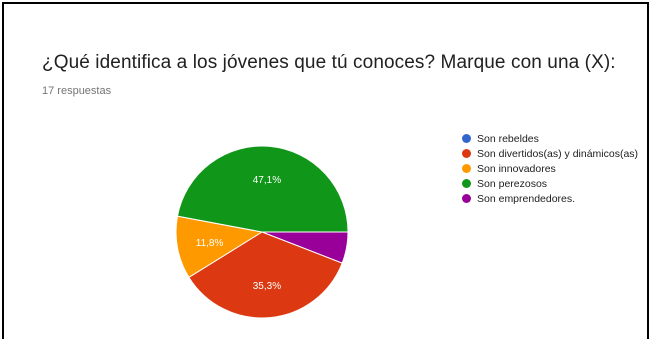 The image size is (655, 343). I want to click on pie-data-label-4: 47,1%, so click(267, 180).